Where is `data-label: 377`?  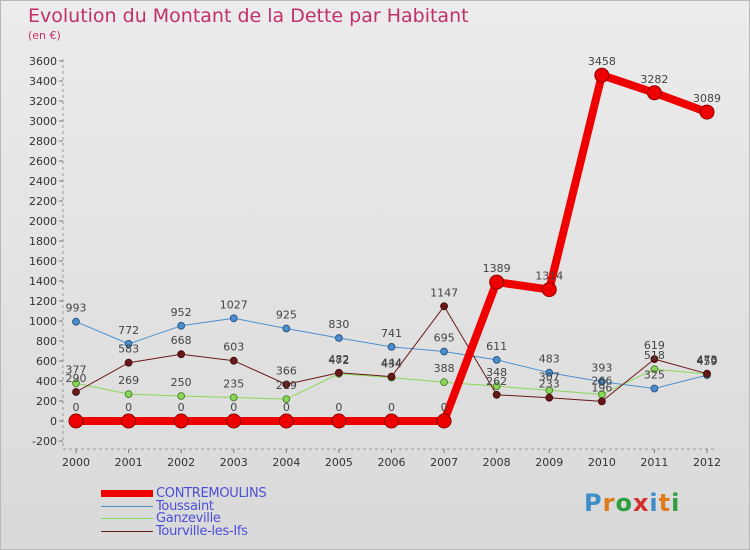 data-label: 377 is located at coordinates (76, 369).